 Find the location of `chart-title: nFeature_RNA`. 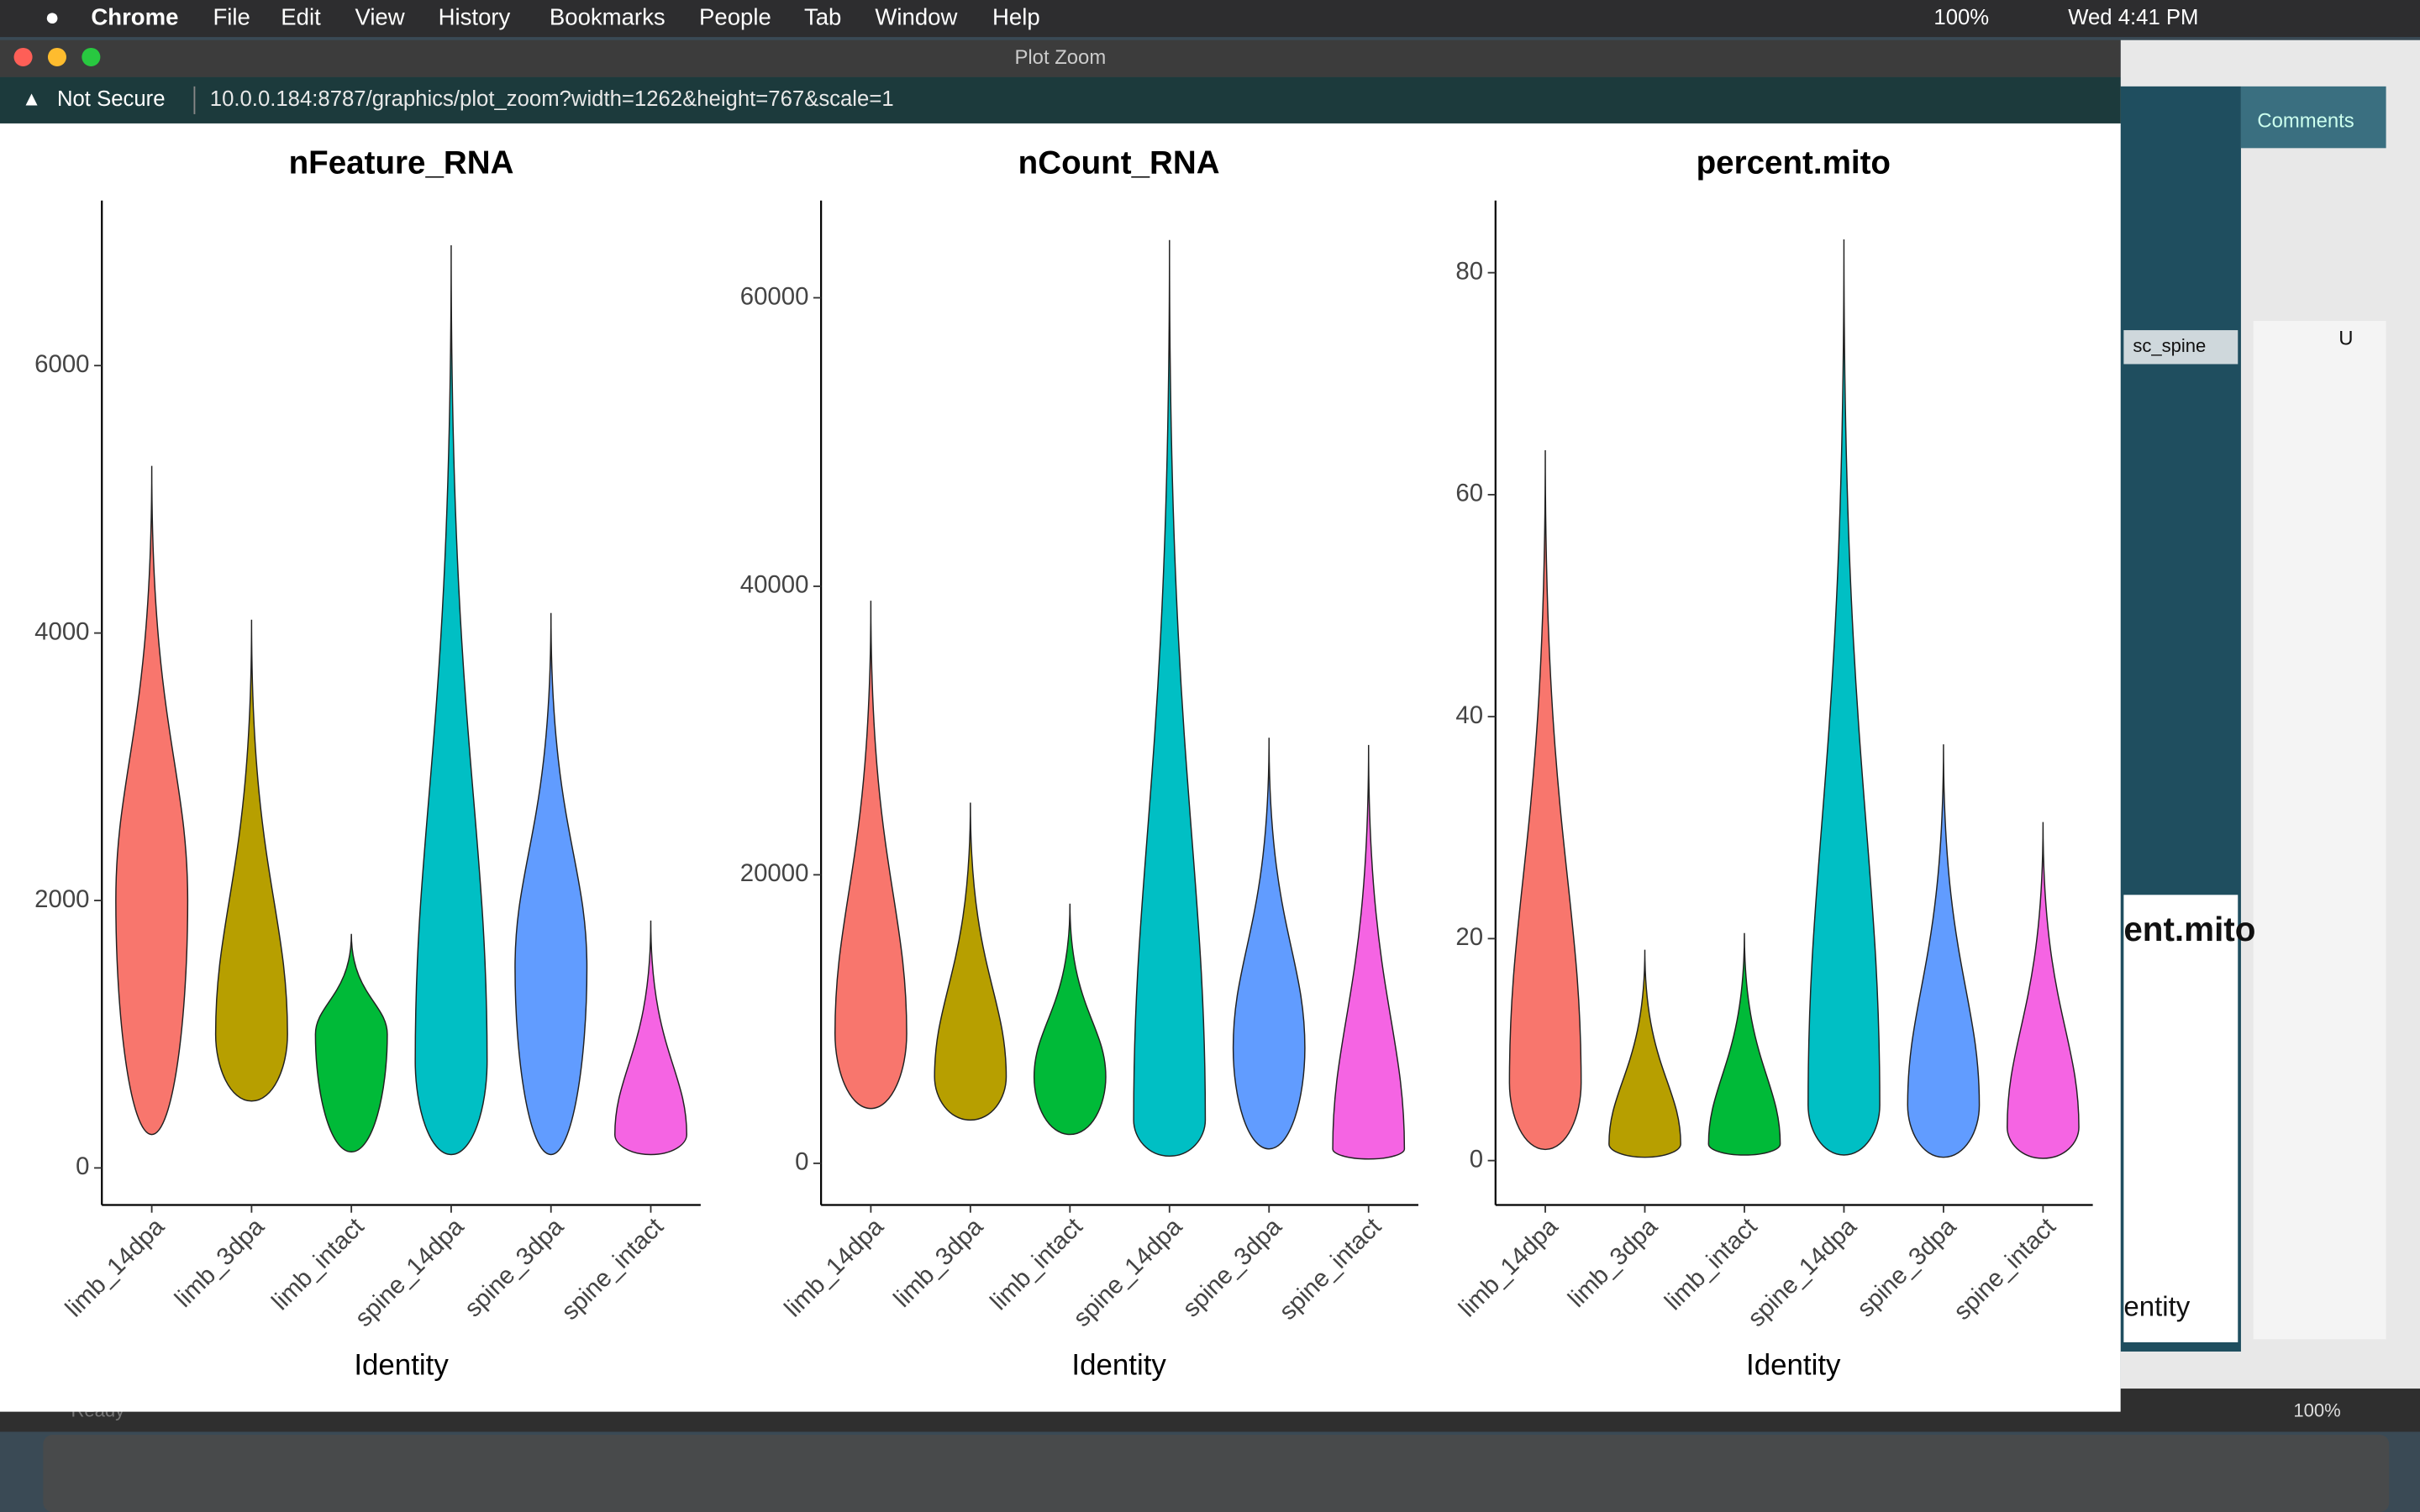

chart-title: nFeature_RNA is located at coordinates (401, 163).